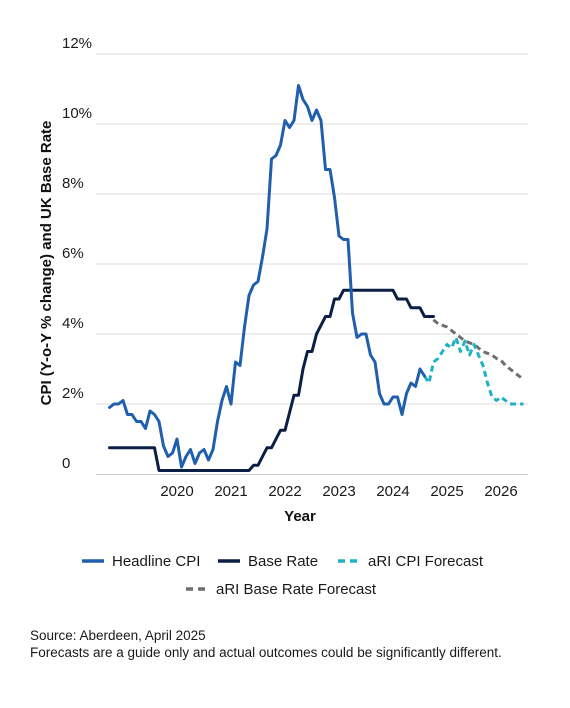 The width and height of the screenshot is (570, 708). What do you see at coordinates (500, 491) in the screenshot?
I see `x-tick-label: 2026` at bounding box center [500, 491].